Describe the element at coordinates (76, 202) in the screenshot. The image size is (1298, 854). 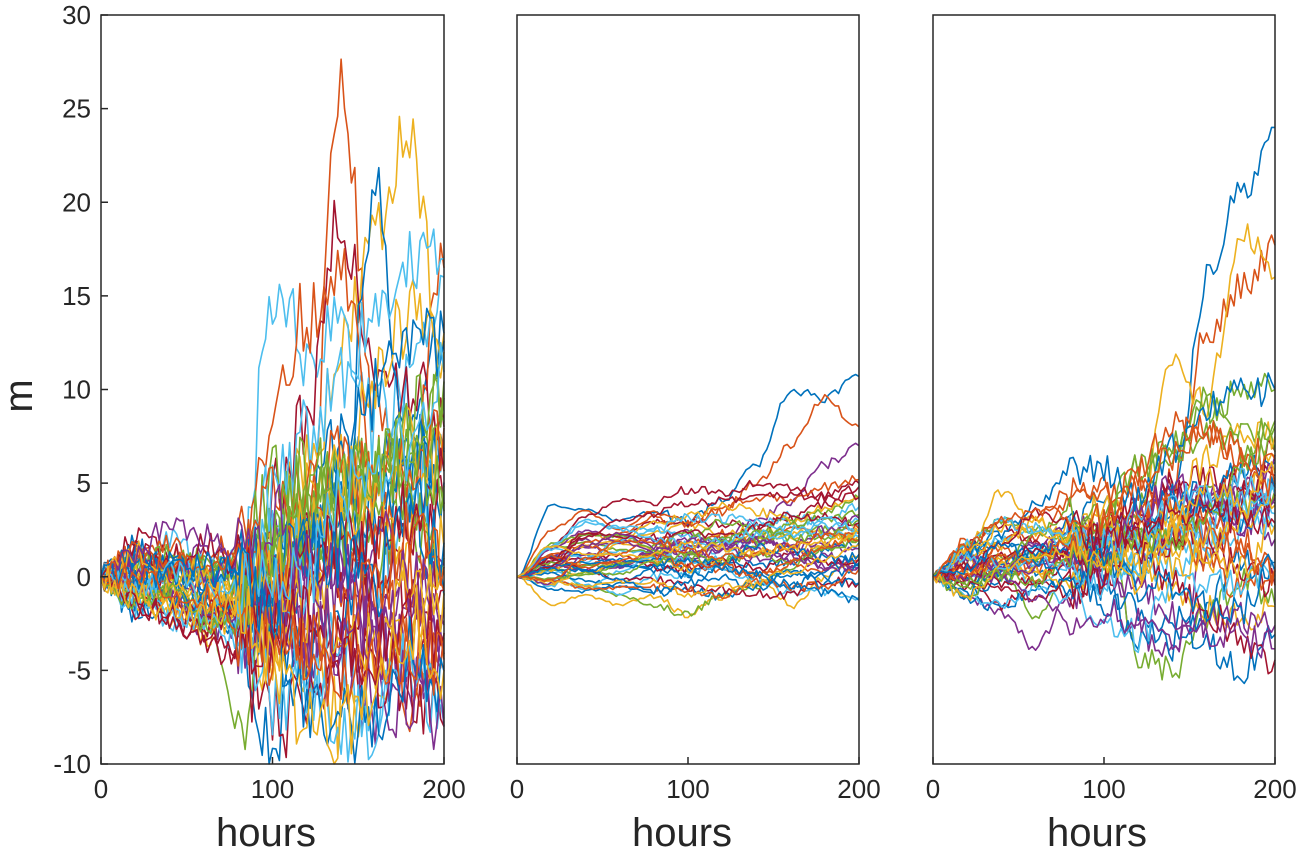
I see `panel-1-ytick-label-6: 20` at that location.